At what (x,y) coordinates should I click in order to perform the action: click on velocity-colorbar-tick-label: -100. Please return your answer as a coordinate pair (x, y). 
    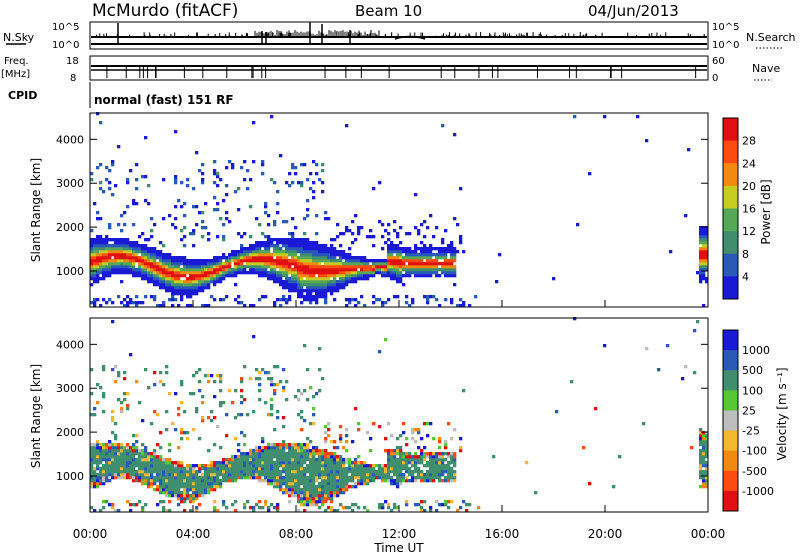
    Looking at the image, I should click on (754, 451).